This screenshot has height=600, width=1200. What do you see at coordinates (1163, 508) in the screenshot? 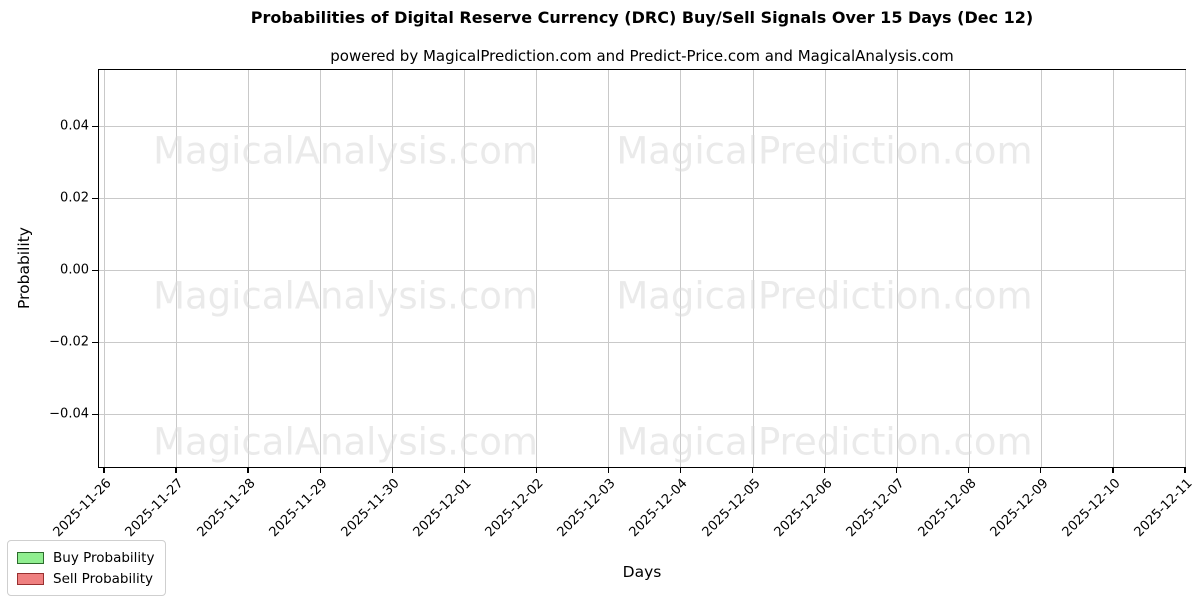
I see `x-tick-label: 2025-12-11` at bounding box center [1163, 508].